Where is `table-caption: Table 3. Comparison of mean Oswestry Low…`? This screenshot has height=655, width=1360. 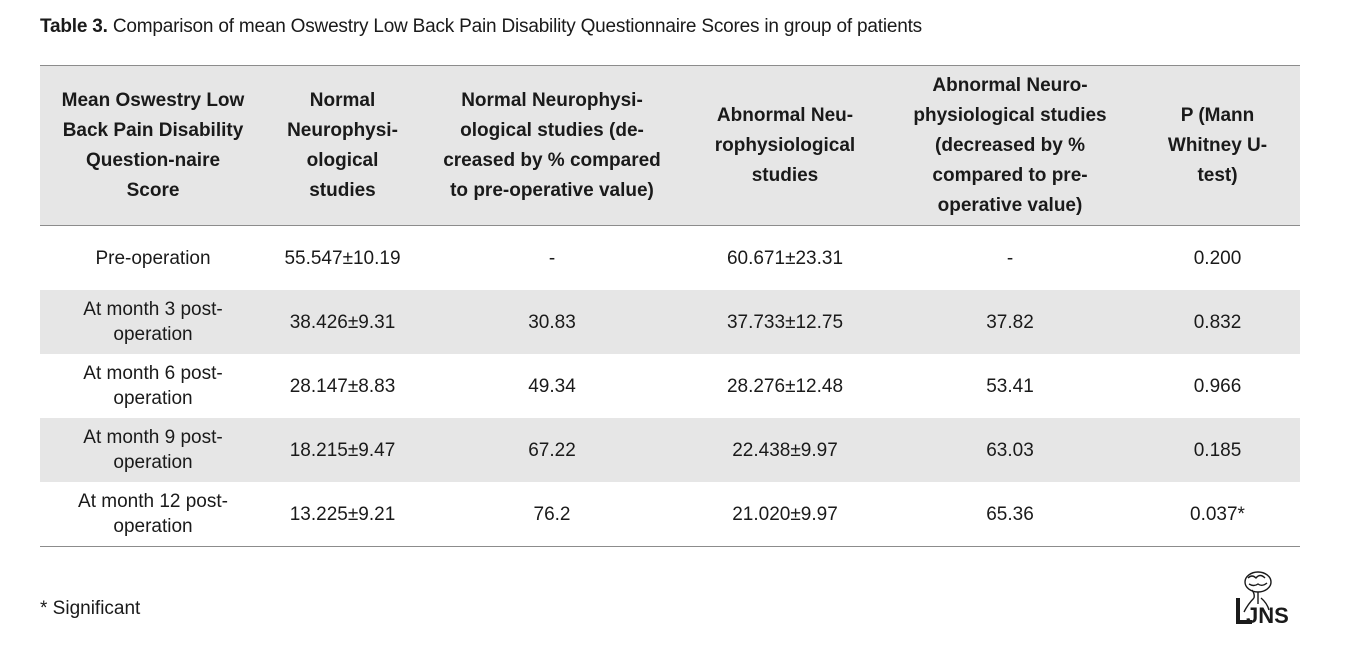
table-caption: Table 3. Comparison of mean Oswestry Low… is located at coordinates (481, 27).